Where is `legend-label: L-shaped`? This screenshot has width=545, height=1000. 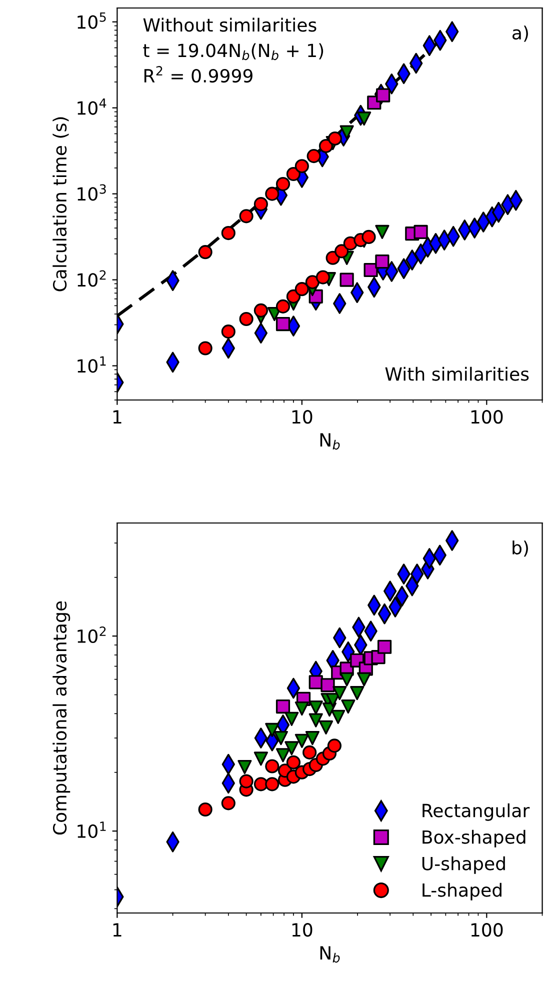
legend-label: L-shaped is located at coordinates (462, 891).